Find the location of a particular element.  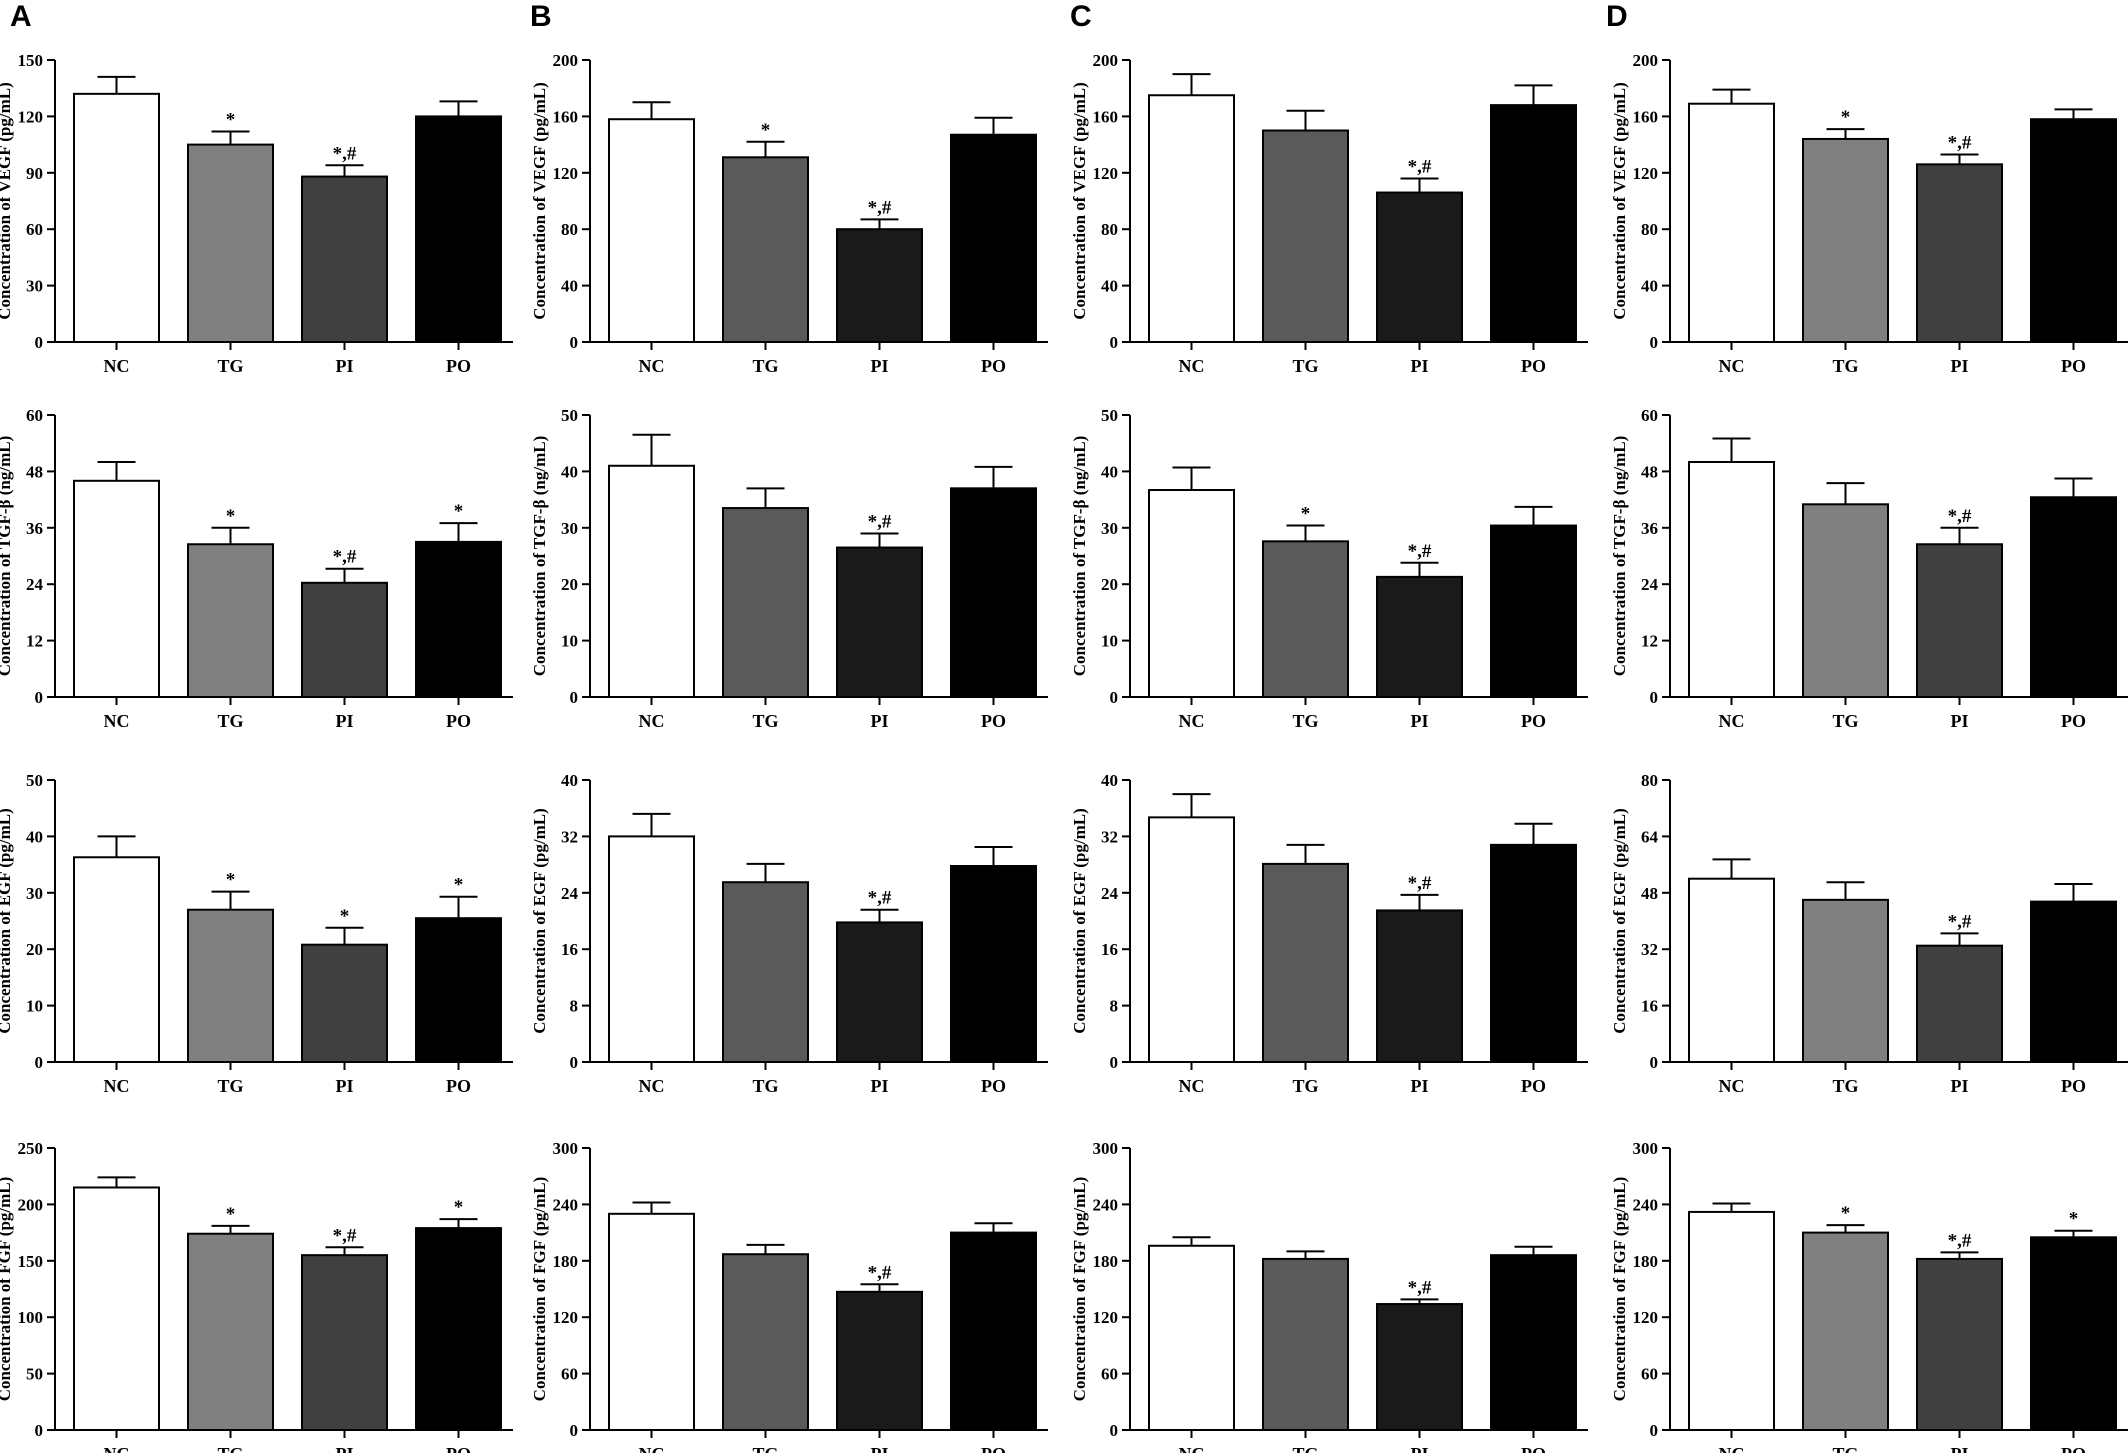

chart-3-y-axis-title: Concentration of VEGF (pg/mL) is located at coordinates (1079, 201).